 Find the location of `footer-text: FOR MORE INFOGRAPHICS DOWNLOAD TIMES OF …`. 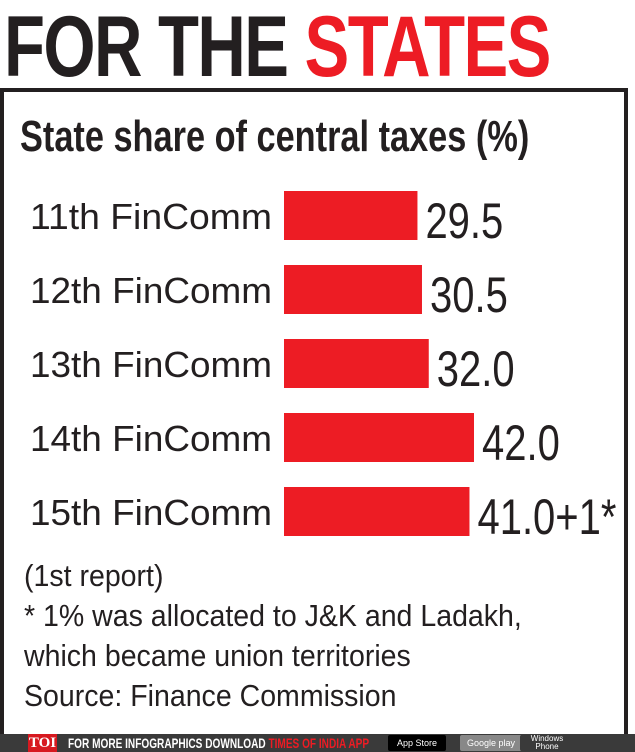

footer-text: FOR MORE INFOGRAPHICS DOWNLOAD TIMES OF … is located at coordinates (218, 743).